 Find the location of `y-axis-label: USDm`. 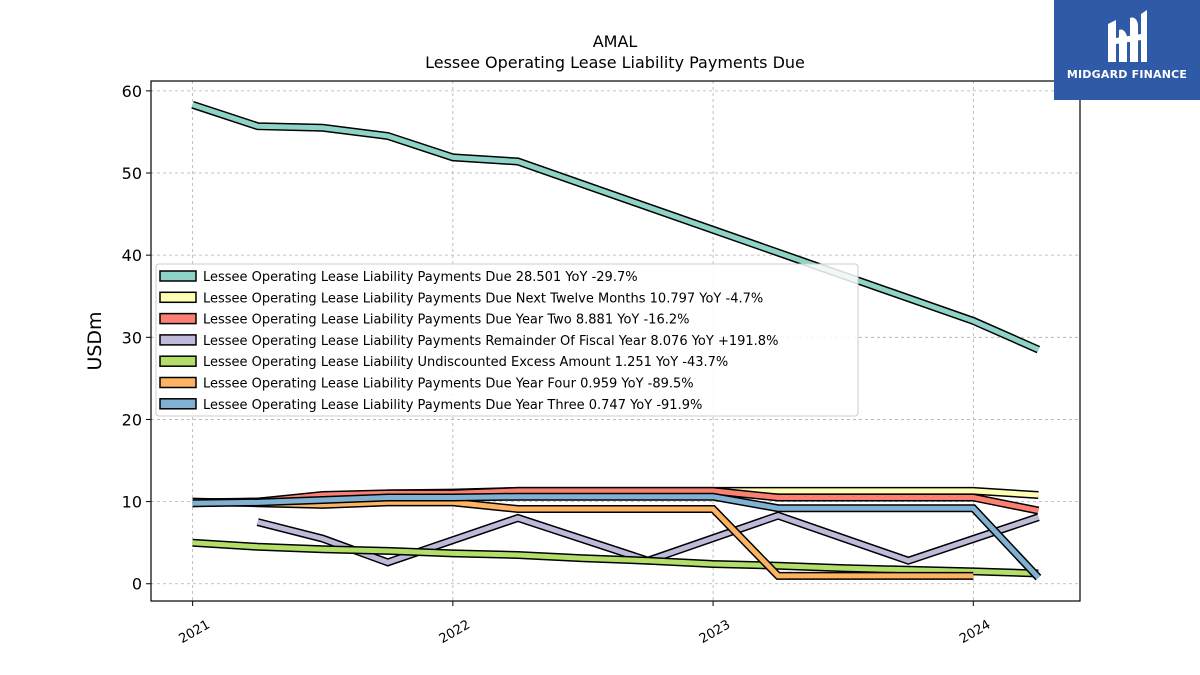

y-axis-label: USDm is located at coordinates (95, 340).